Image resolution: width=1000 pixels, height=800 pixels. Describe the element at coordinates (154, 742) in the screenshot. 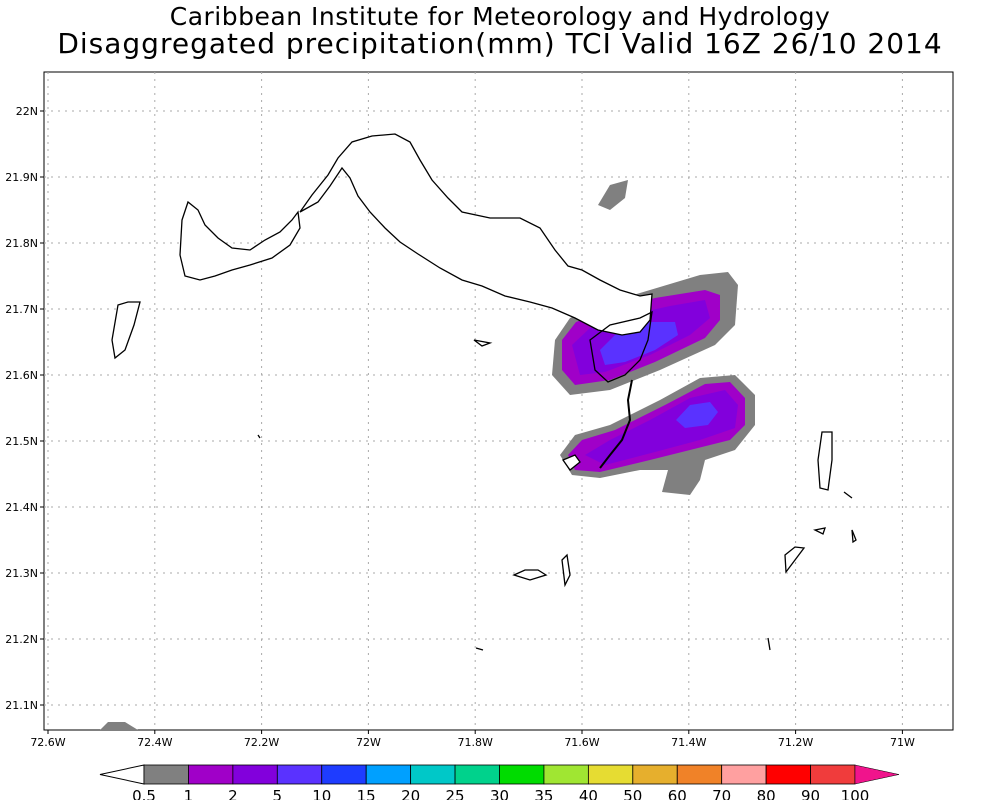

I see `lon-tick-label: 72.4W` at that location.